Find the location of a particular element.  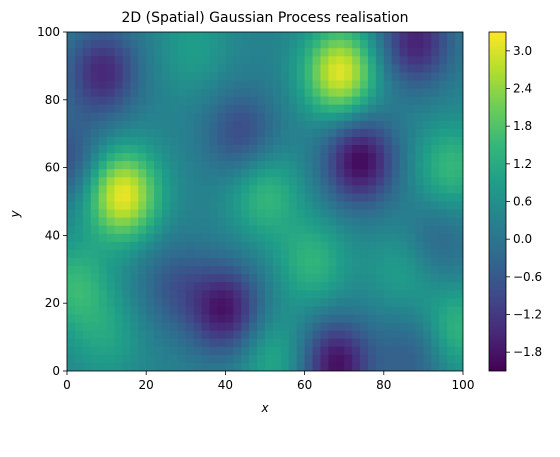

y-axis-label: y is located at coordinates (15, 214).